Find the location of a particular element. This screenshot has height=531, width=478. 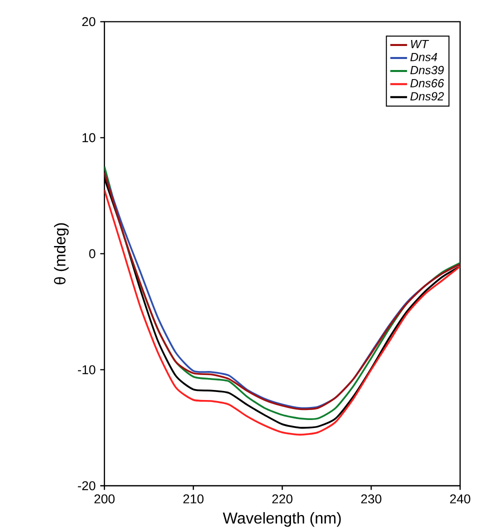

y-tick-label: 10 is located at coordinates (89, 137).